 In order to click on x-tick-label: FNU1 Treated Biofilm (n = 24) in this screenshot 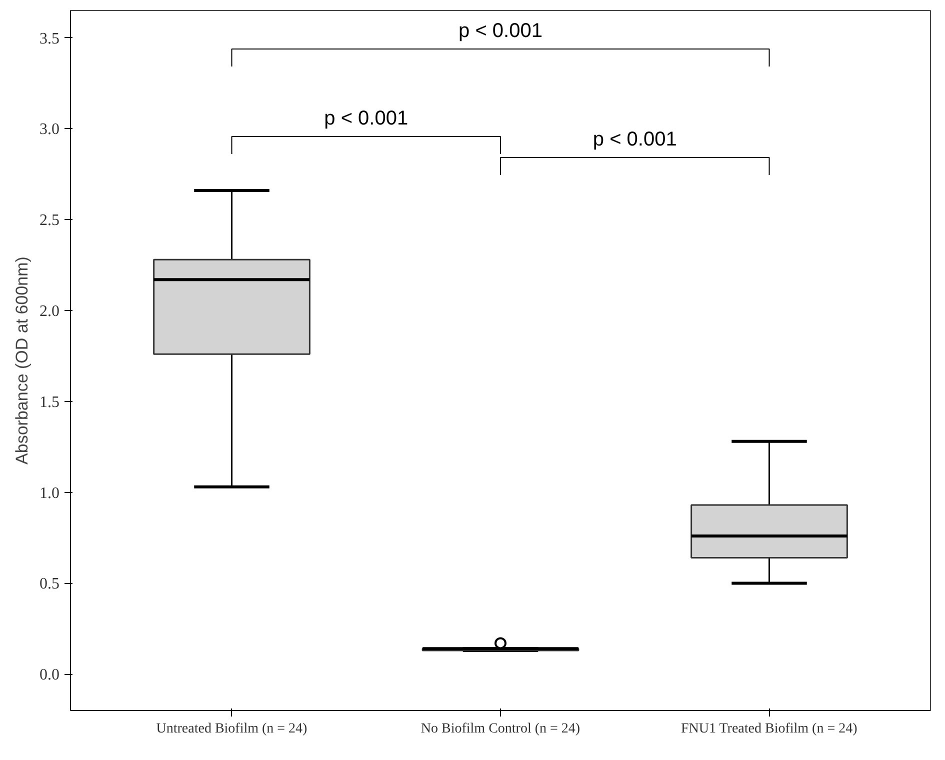, I will do `click(769, 729)`.